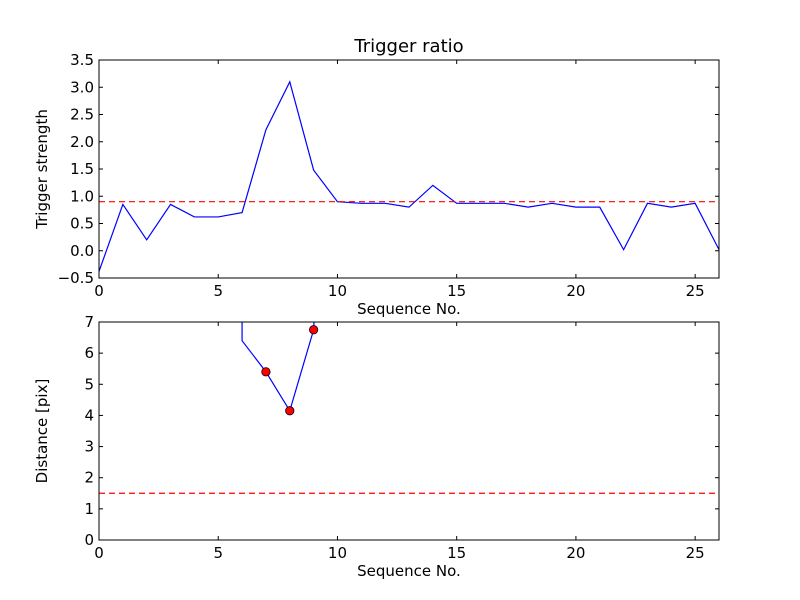  Describe the element at coordinates (89, 353) in the screenshot. I see `y-tick-label: 6` at that location.